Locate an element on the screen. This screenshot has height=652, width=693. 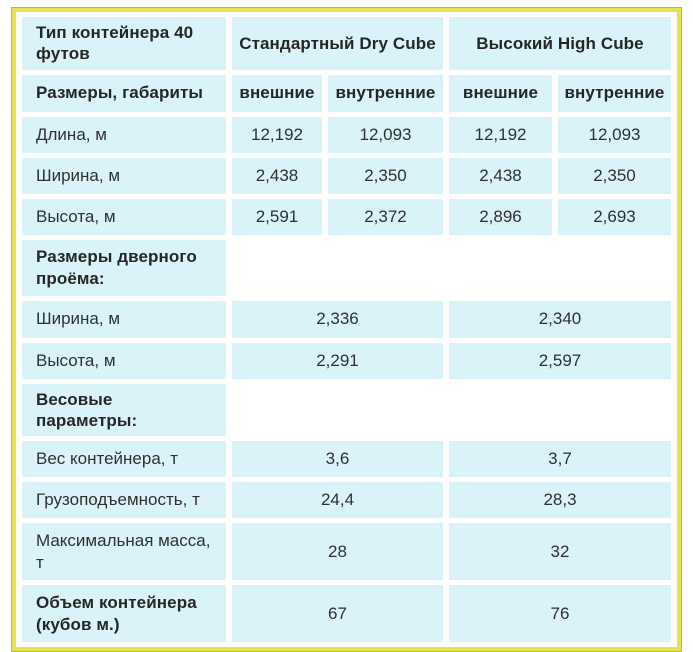
subheader-col-outer-dry: внешние is located at coordinates (277, 93).